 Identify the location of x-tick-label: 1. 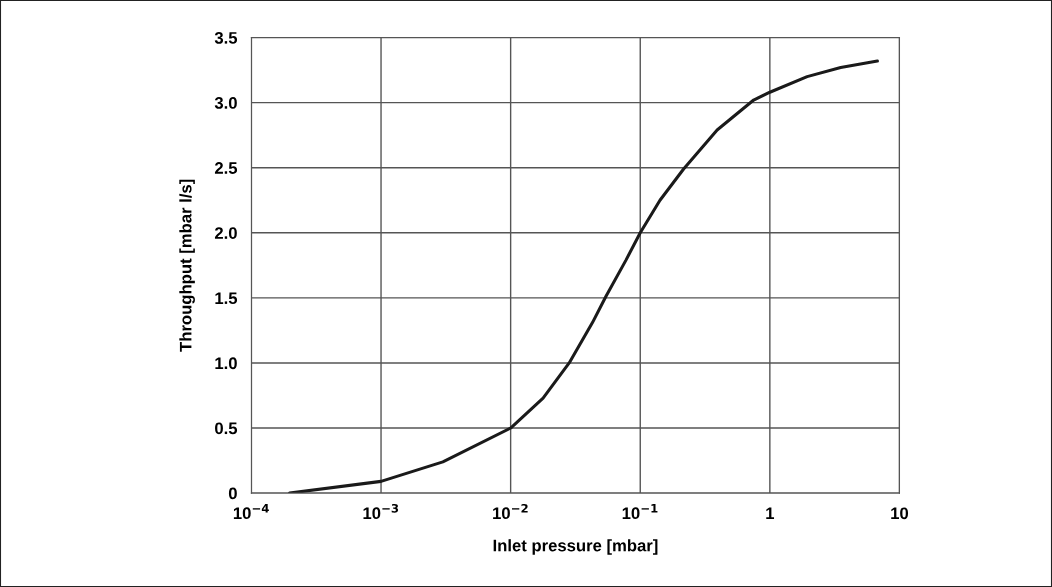
(770, 513).